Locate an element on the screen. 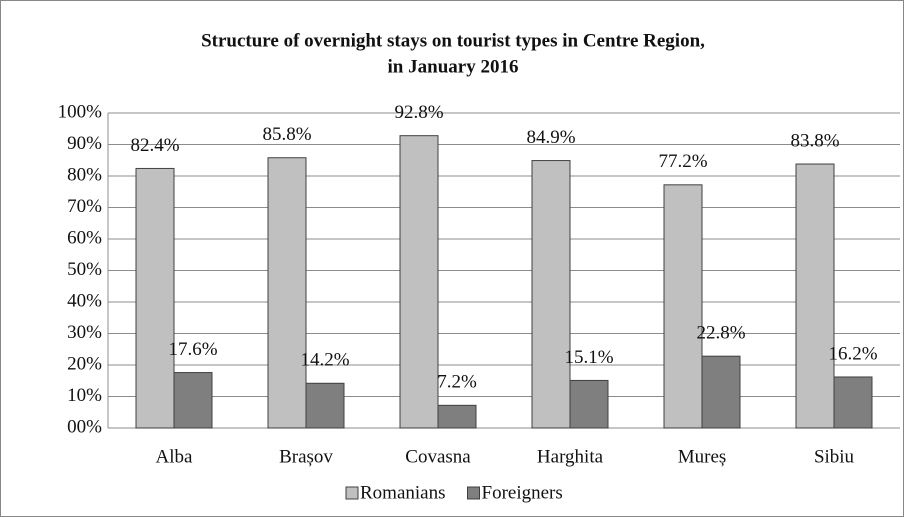 Image resolution: width=904 pixels, height=517 pixels. y-tick-label: 00% is located at coordinates (84, 426).